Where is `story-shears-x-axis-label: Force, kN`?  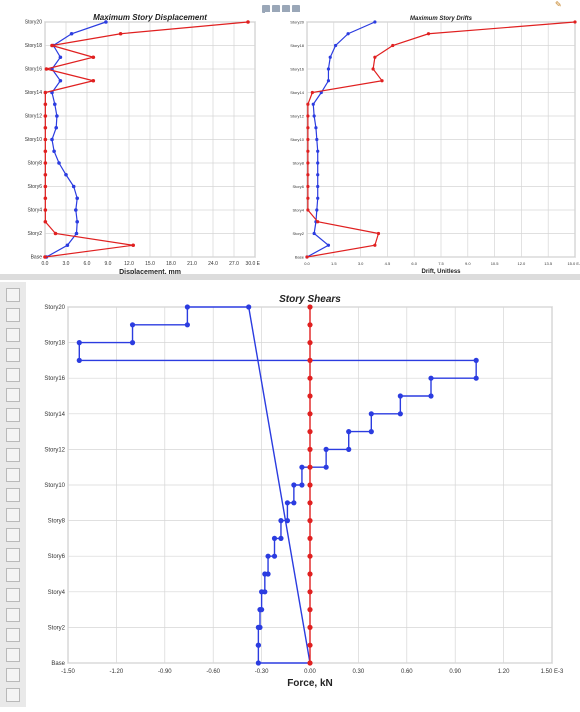
story-shears-x-axis-label: Force, kN is located at coordinates (310, 683).